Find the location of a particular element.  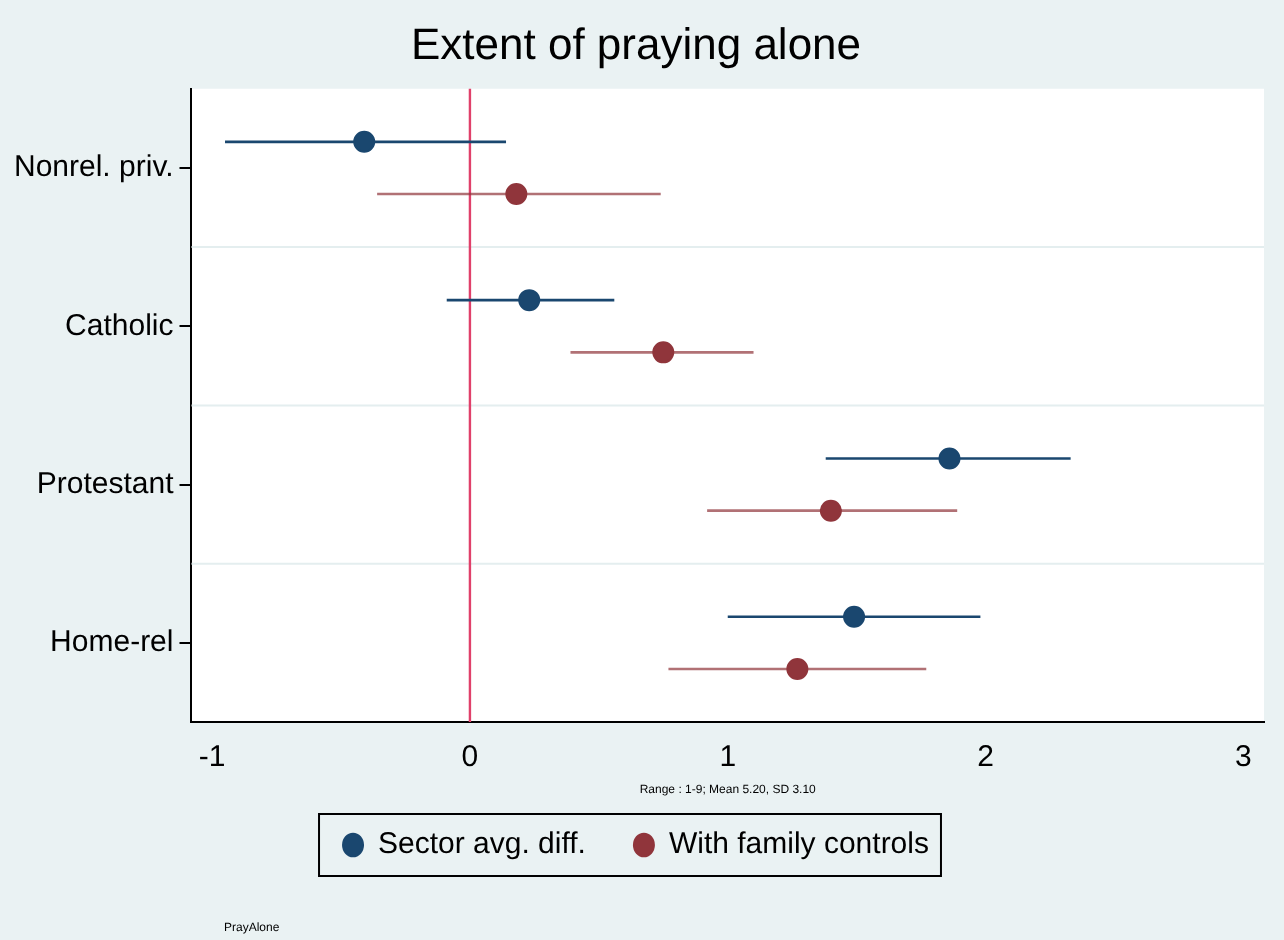

y-tick-label: Catholic is located at coordinates (120, 325).